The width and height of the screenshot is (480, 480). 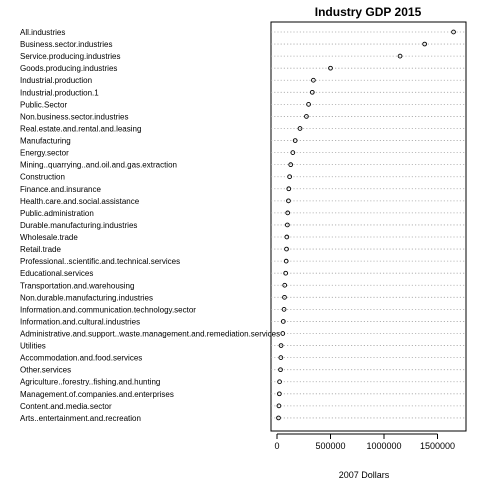 I want to click on chart-title: Industry GDP 2015, so click(x=368, y=12).